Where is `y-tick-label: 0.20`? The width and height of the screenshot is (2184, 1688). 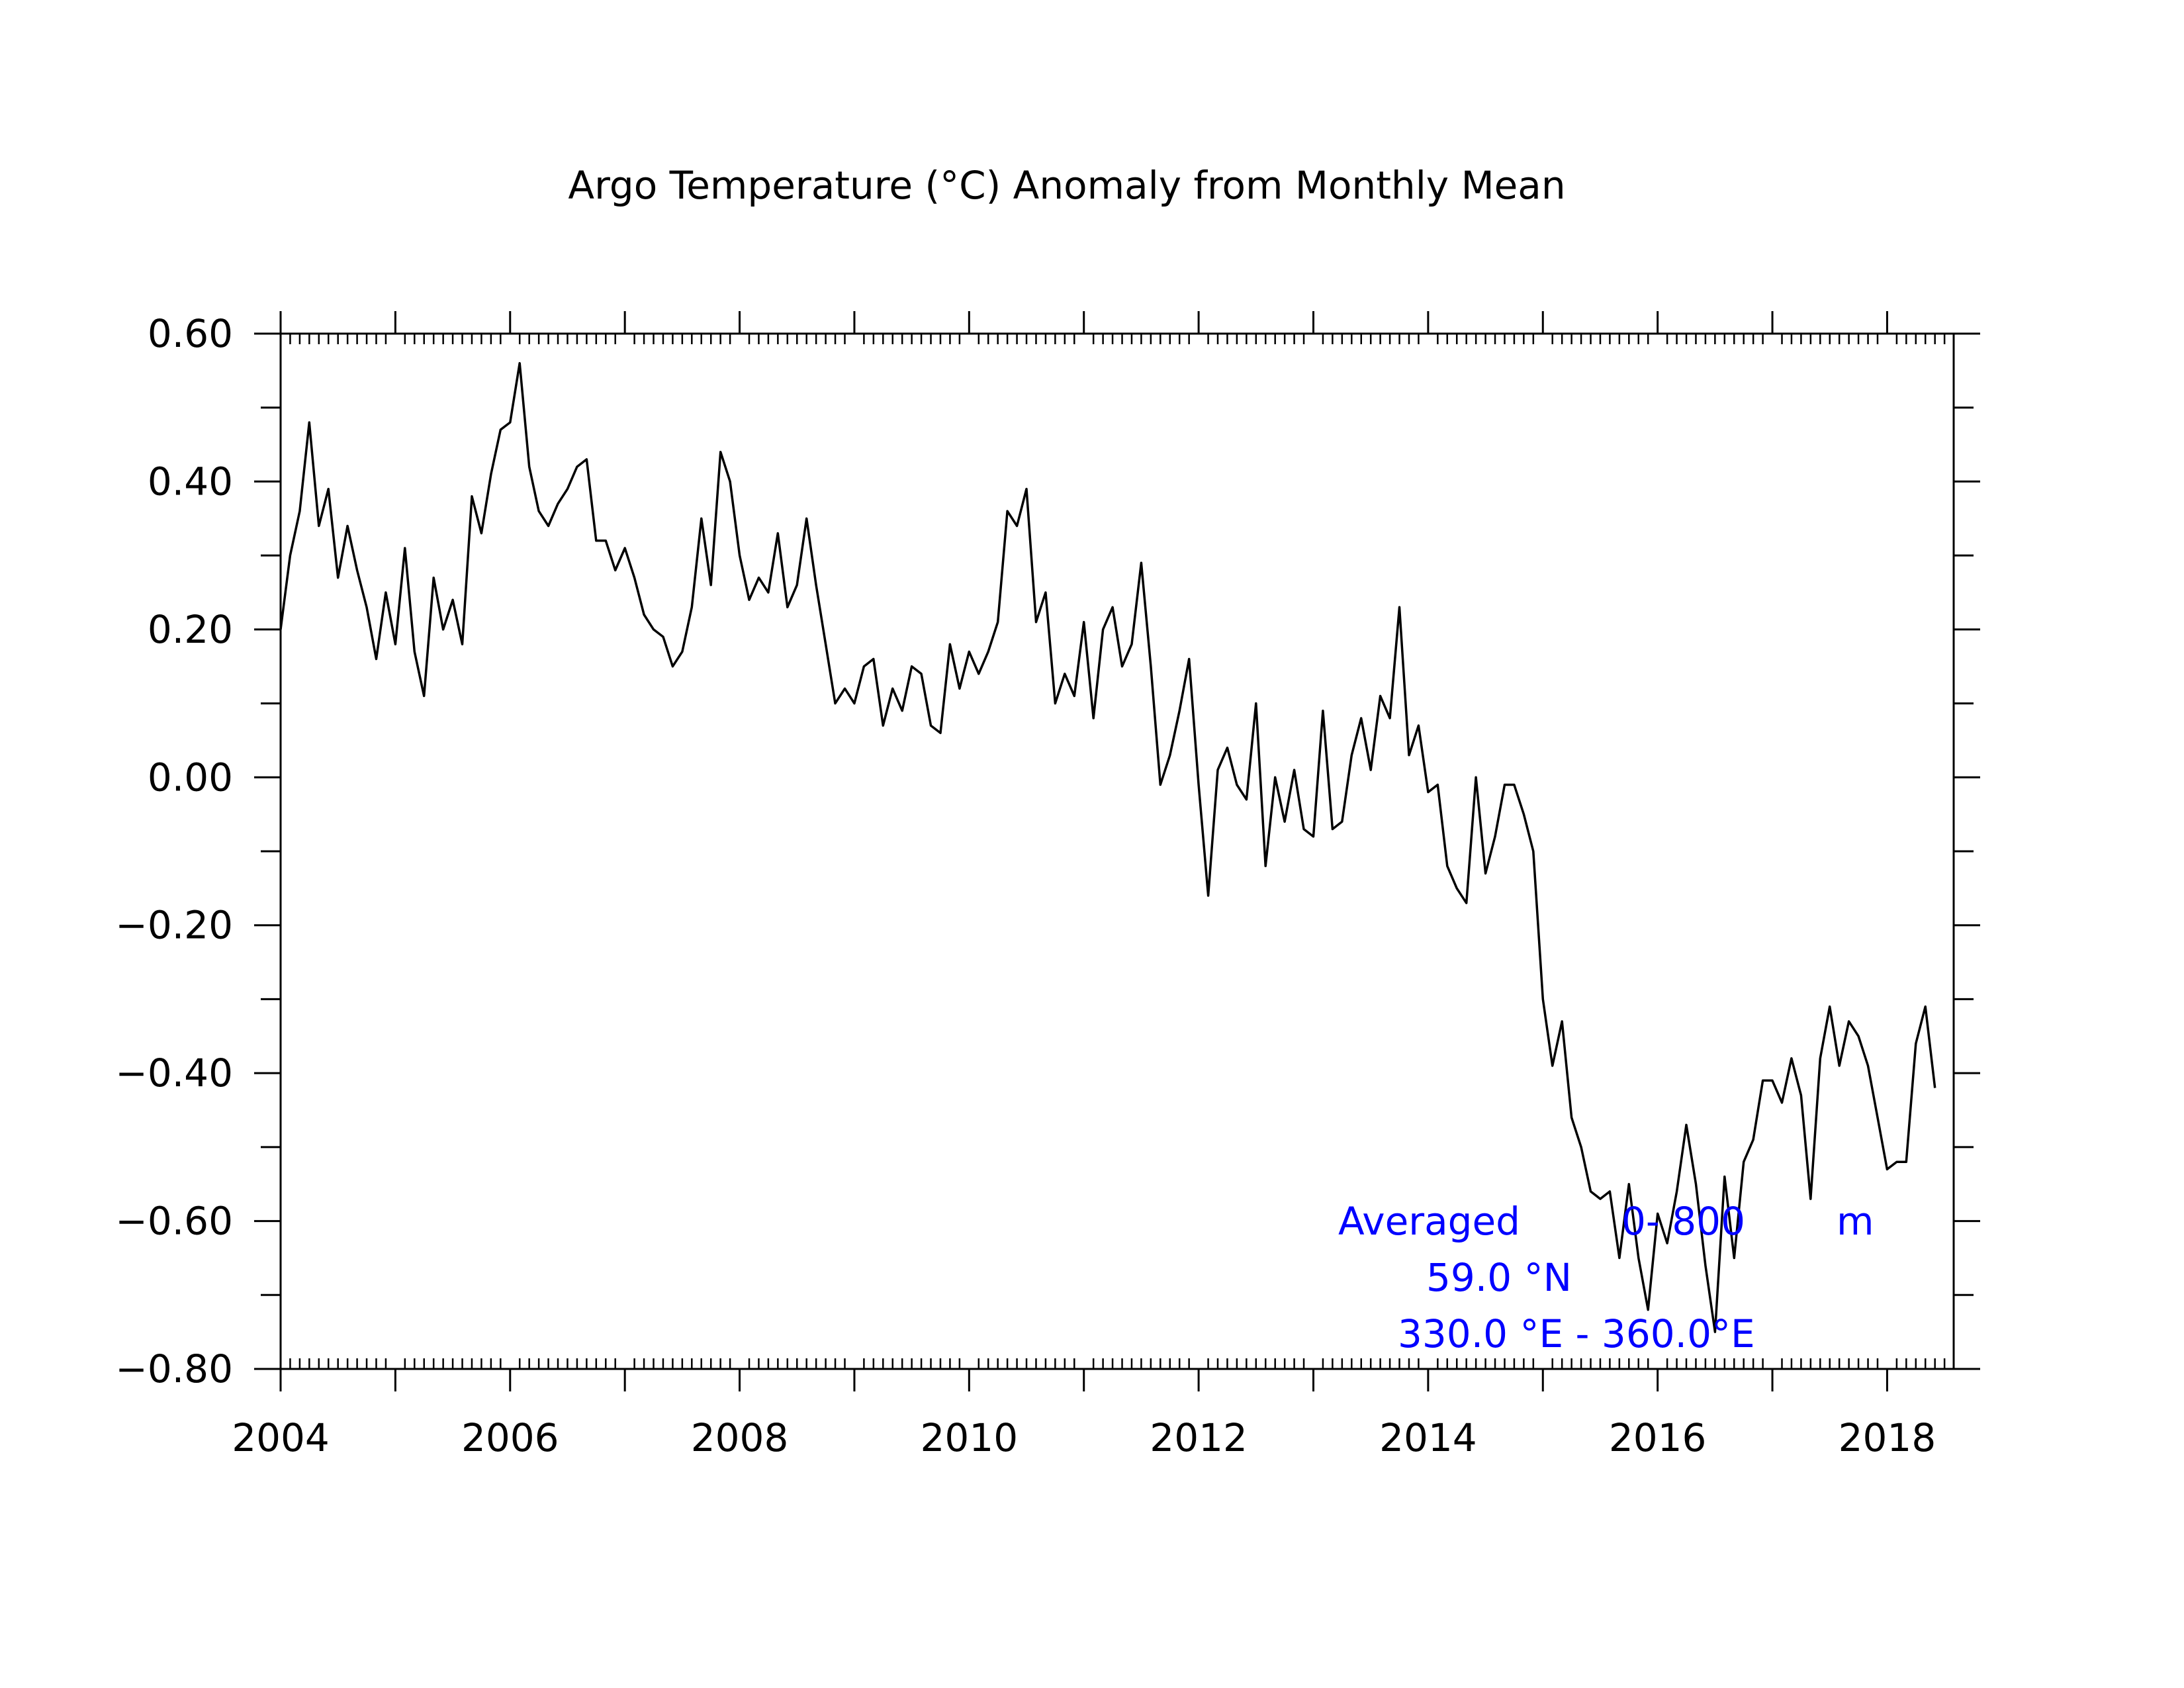
y-tick-label: 0.20 is located at coordinates (191, 629).